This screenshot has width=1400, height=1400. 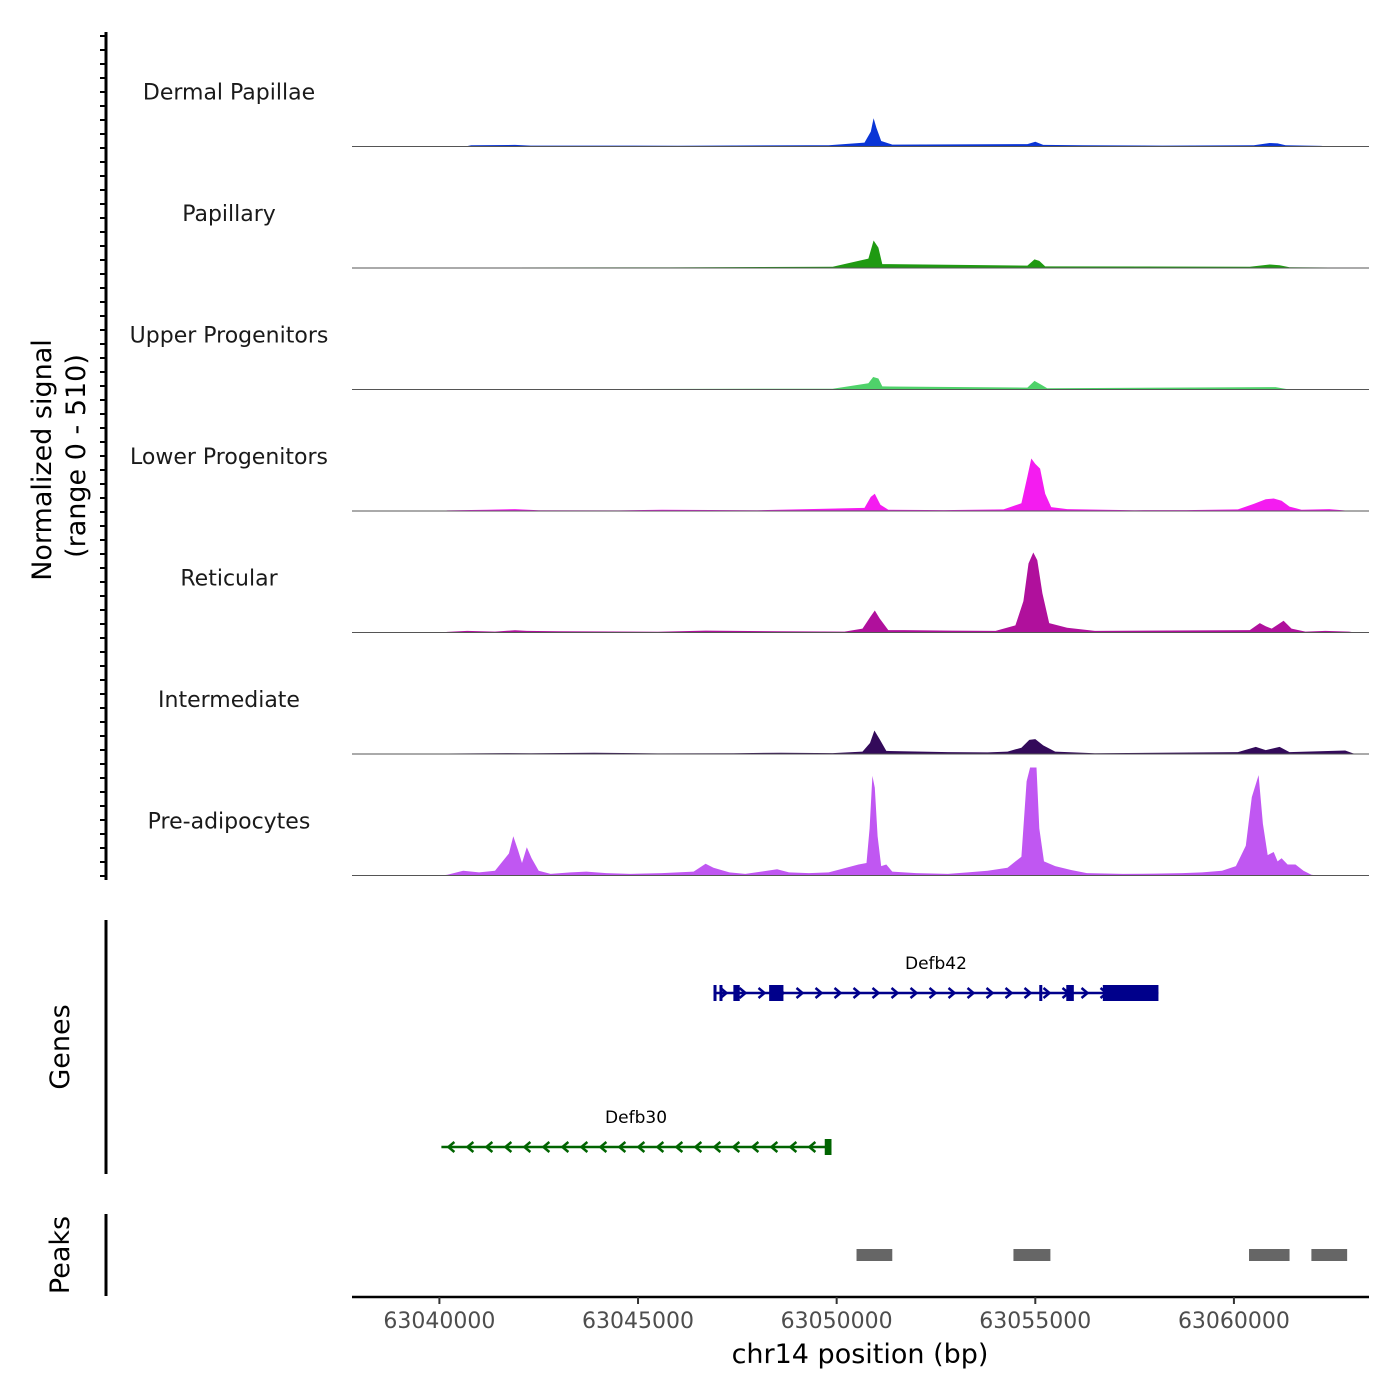 What do you see at coordinates (229, 579) in the screenshot?
I see `track-label: Reticular` at bounding box center [229, 579].